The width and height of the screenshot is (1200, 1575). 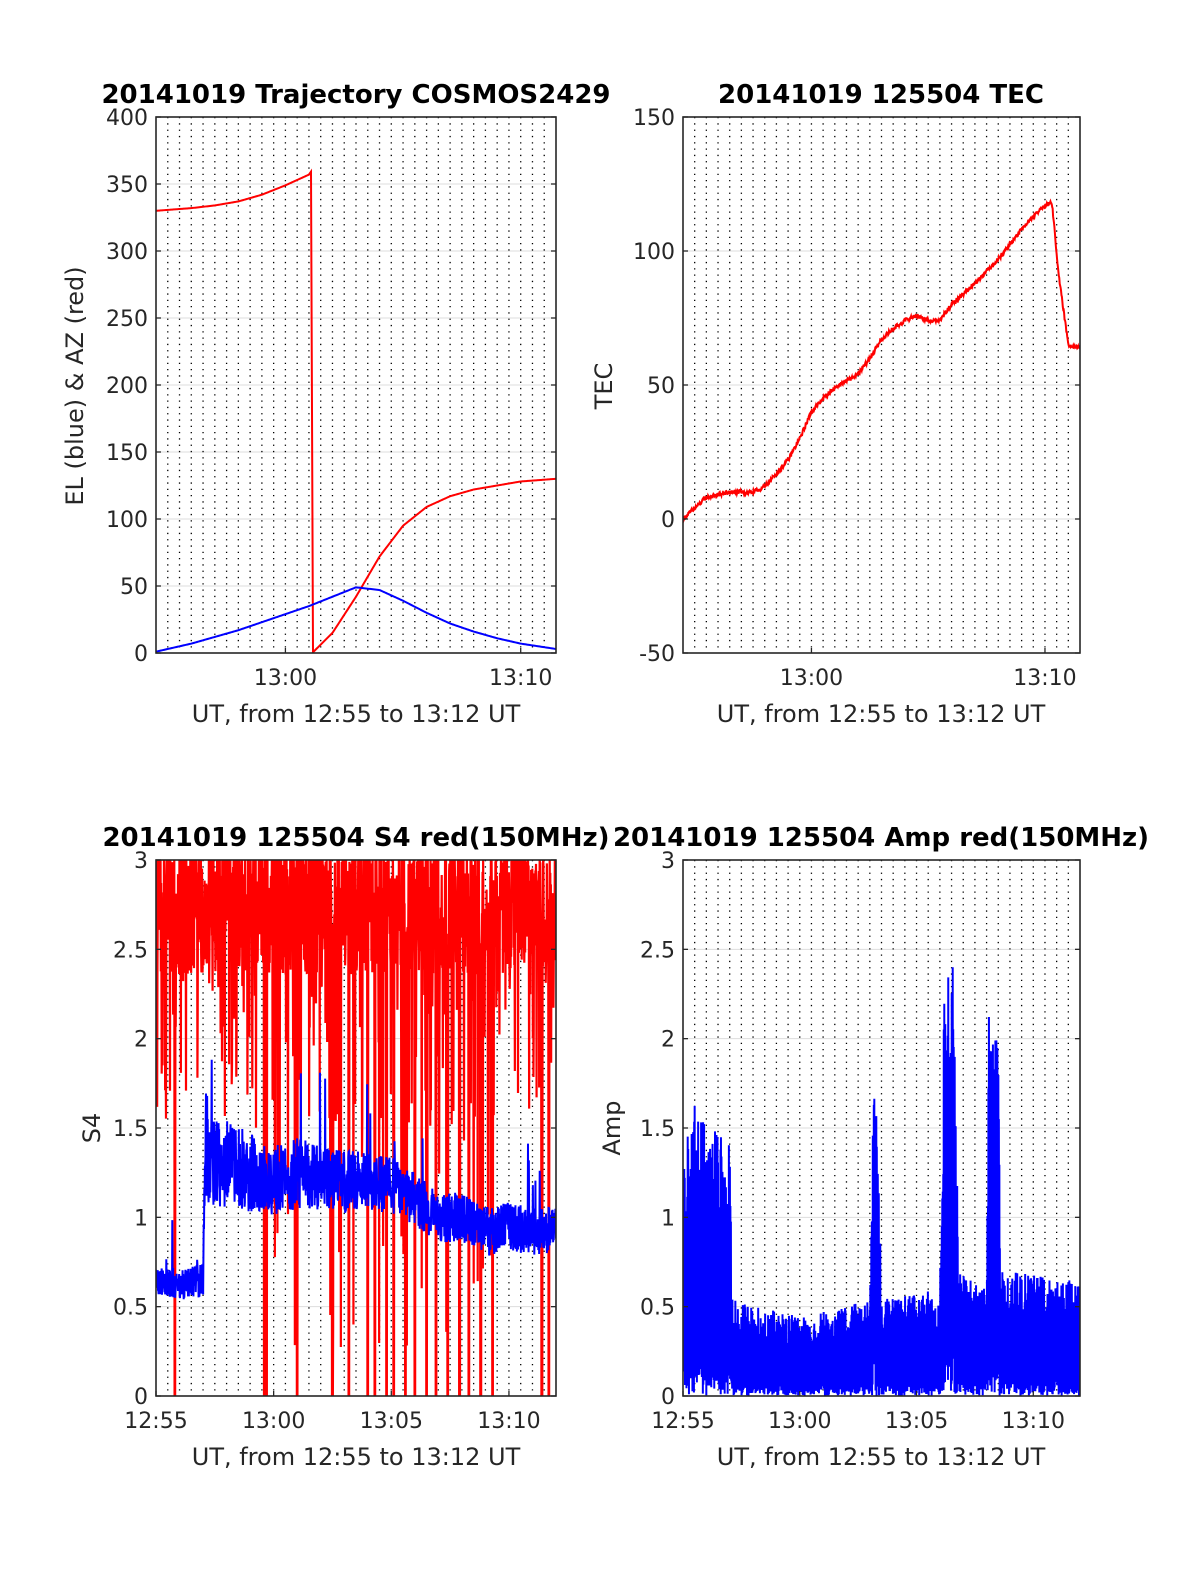 I want to click on trajectory-x-label: UT, from 12:55 to 13:12 UT, so click(x=356, y=714).